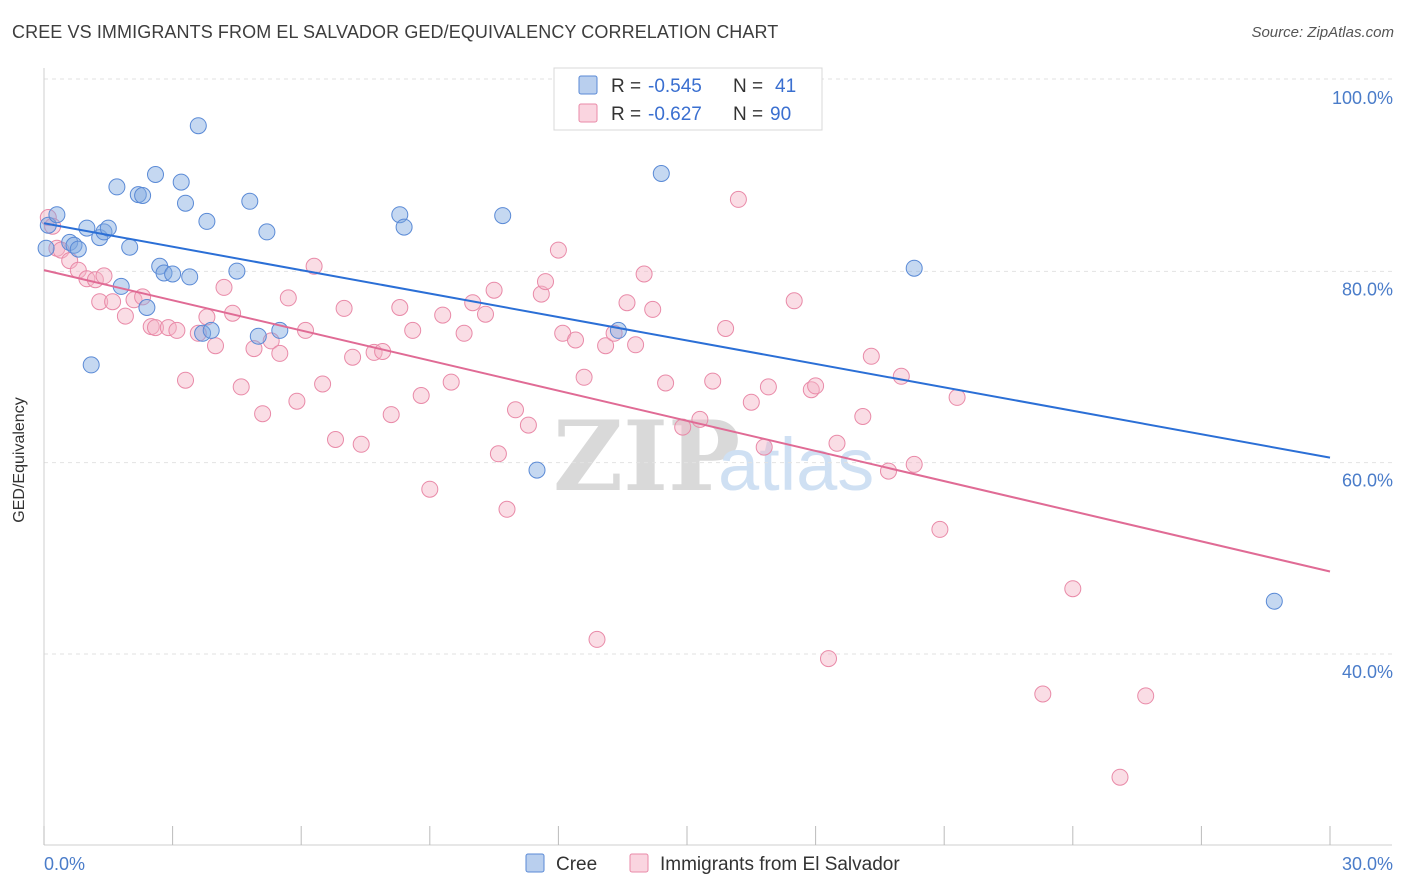 The image size is (1406, 892). I want to click on stats-legend-n-label-el-salvador: N =, so click(748, 114).